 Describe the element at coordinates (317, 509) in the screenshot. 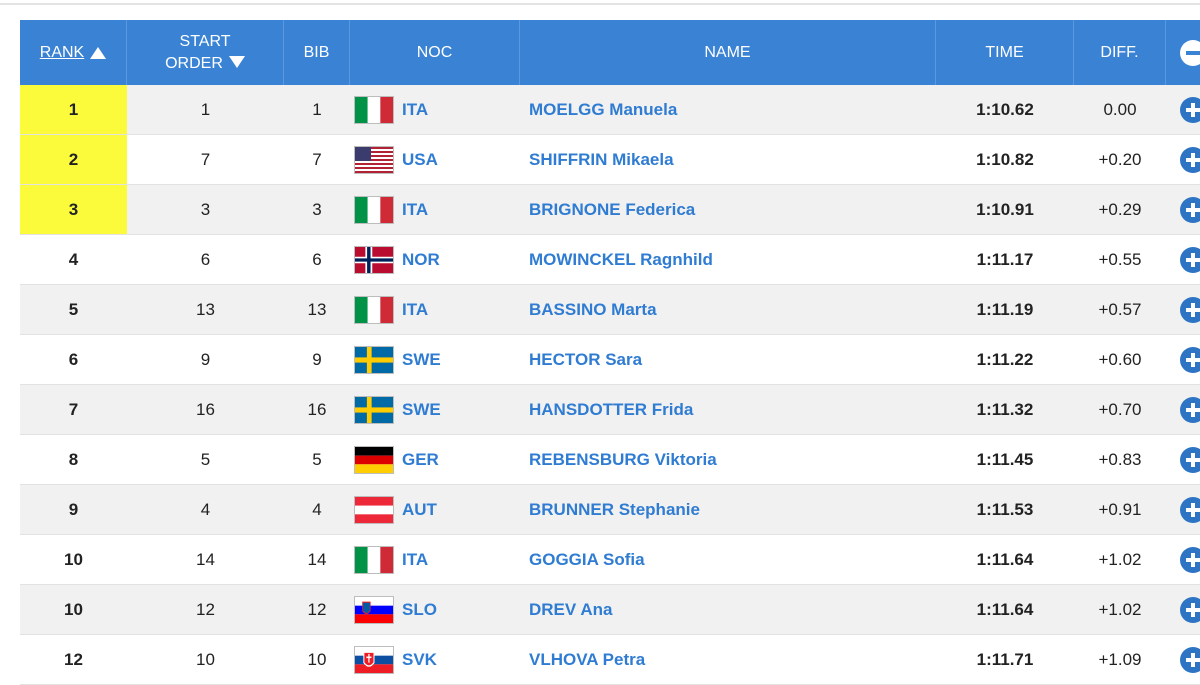

I see `bib-cell: 4` at that location.